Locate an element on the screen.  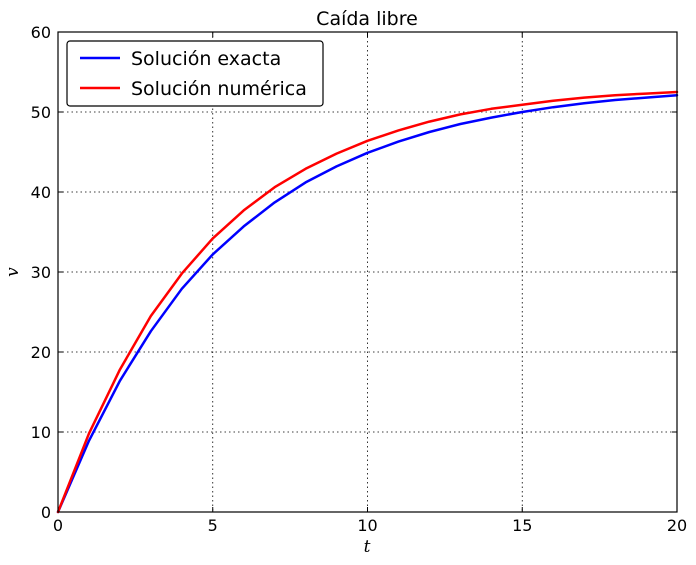
x-tick-label: 0 is located at coordinates (58, 525).